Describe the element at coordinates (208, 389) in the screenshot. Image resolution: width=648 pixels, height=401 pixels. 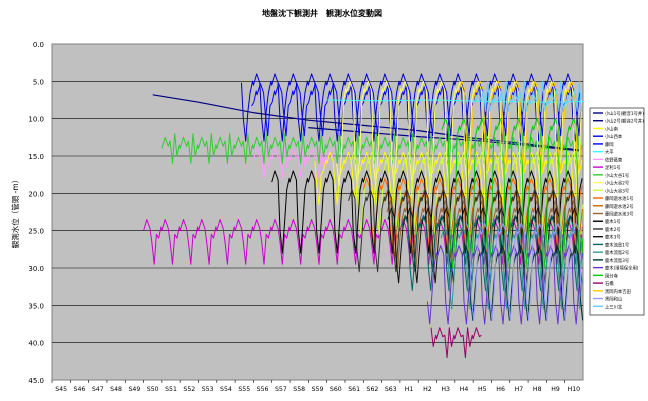
I see `x-tick-label: S53` at that location.